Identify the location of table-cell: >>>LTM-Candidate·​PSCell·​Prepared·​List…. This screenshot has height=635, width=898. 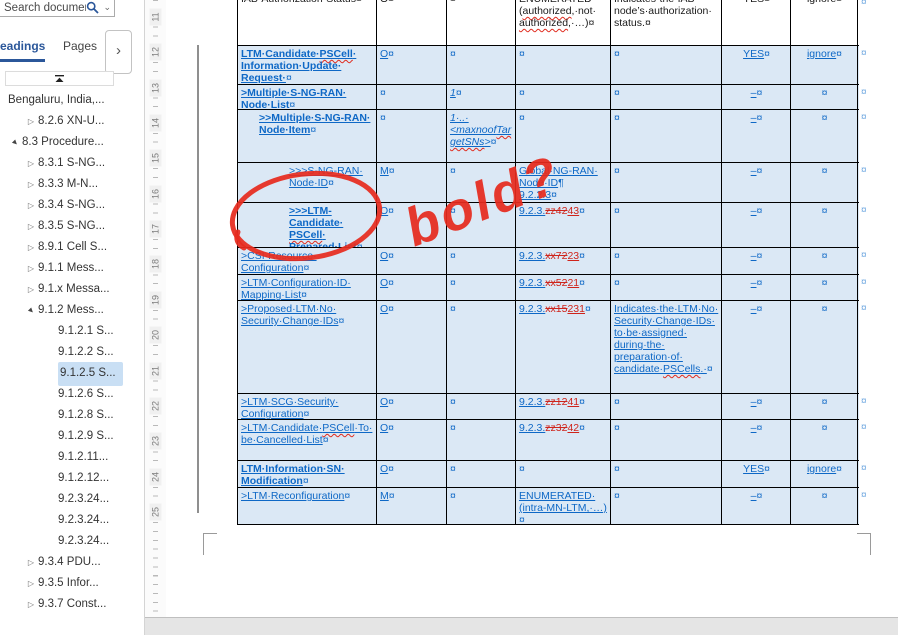
(307, 225).